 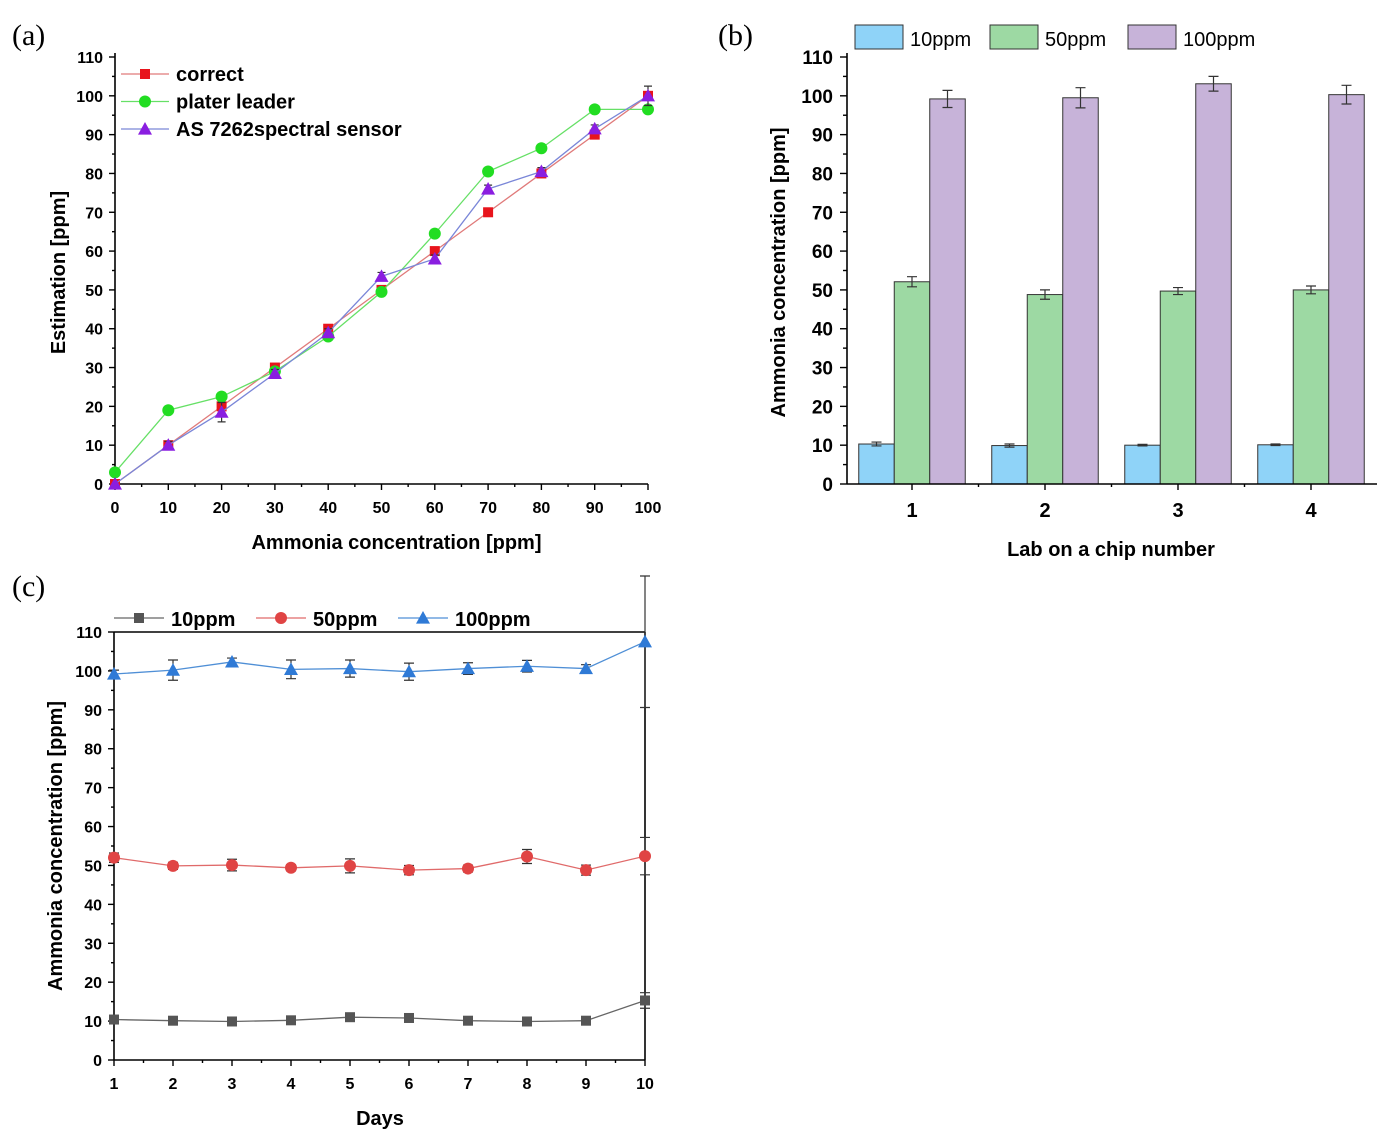 I want to click on y-tick-label-a: 40, so click(x=94, y=330).